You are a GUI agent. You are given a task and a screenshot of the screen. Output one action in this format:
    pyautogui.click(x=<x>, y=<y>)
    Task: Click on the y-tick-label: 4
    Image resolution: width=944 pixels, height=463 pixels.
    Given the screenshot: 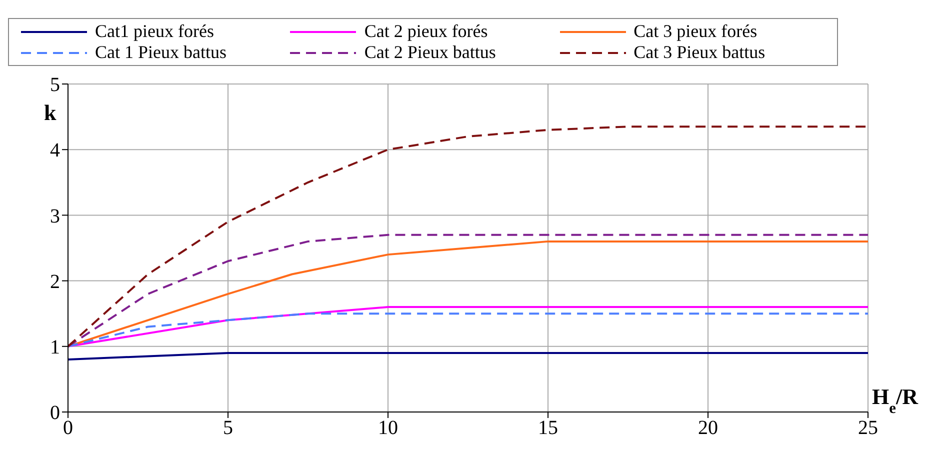 What is the action you would take?
    pyautogui.click(x=55, y=151)
    